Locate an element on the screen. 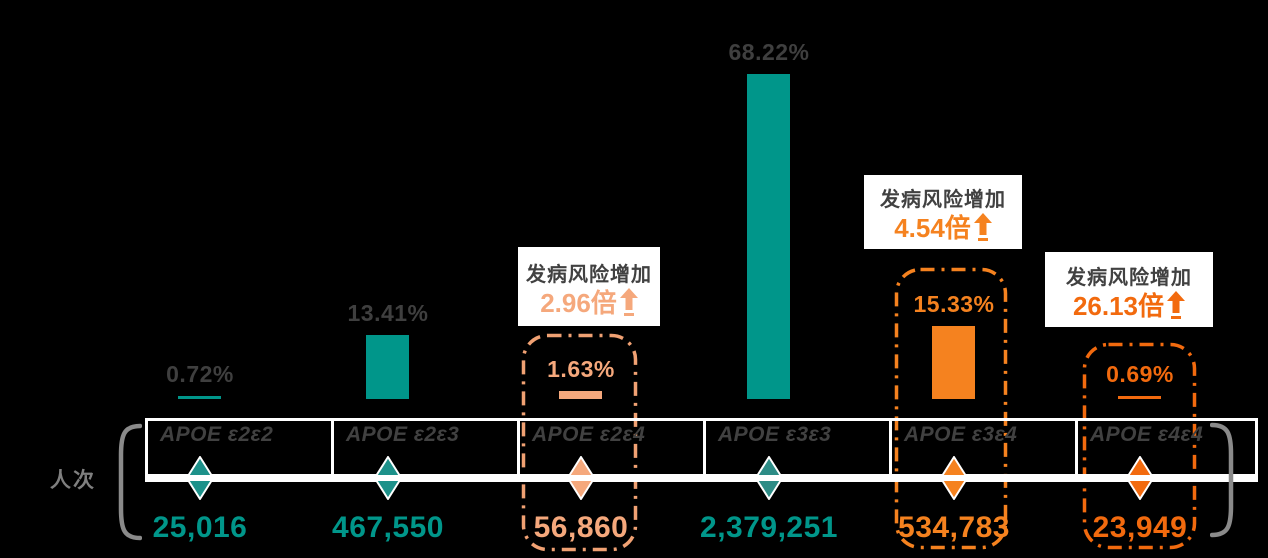 This screenshot has height=558, width=1268. genotype-label-e3e3: APOE ε3ε3 is located at coordinates (775, 434).